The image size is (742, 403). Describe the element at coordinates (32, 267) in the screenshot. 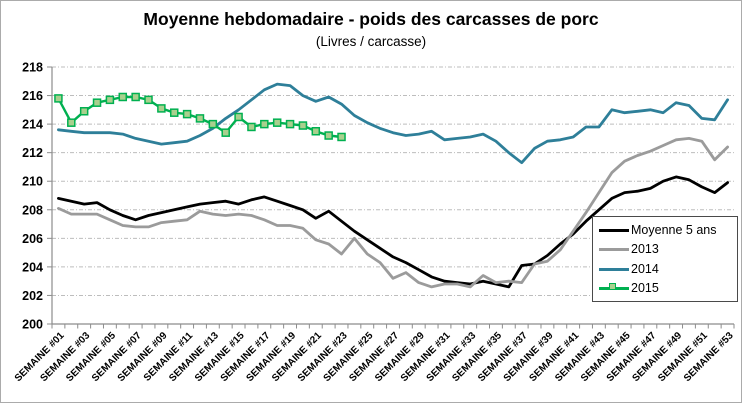

I see `y-tick-label: 204` at that location.